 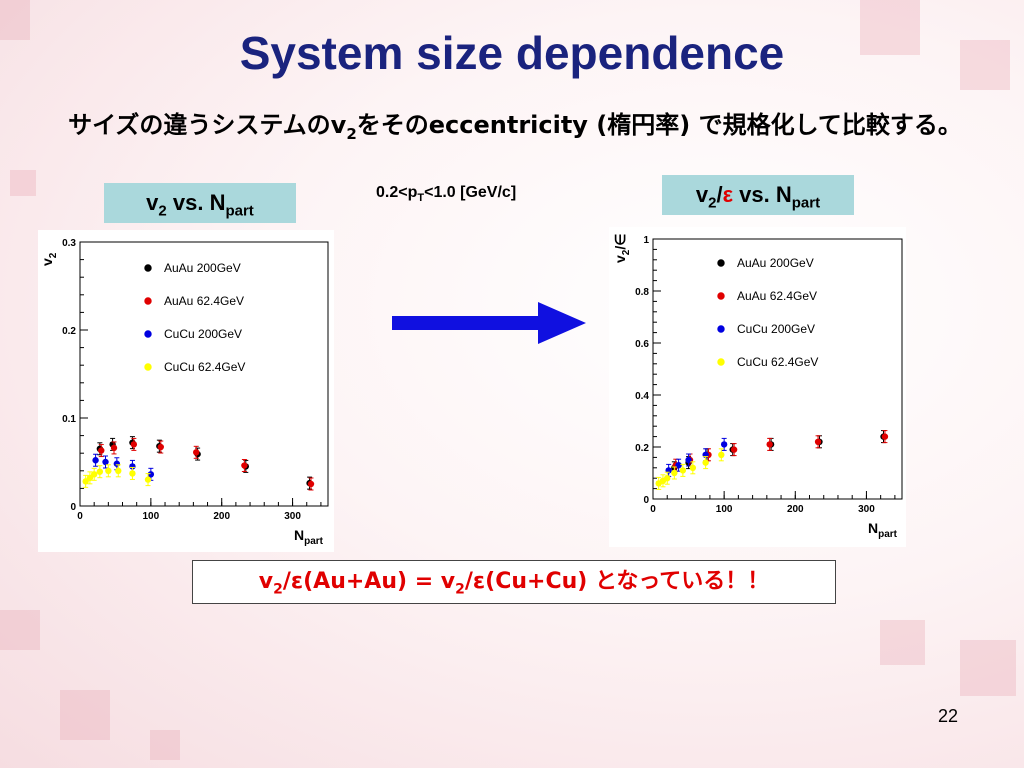 What do you see at coordinates (646, 500) in the screenshot?
I see `y-tick-label: 0` at bounding box center [646, 500].